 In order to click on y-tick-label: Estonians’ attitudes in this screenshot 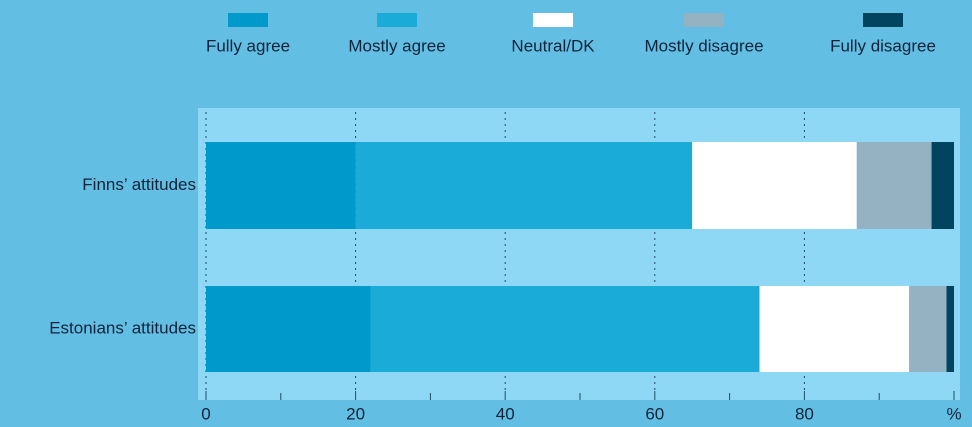, I will do `click(122, 327)`.